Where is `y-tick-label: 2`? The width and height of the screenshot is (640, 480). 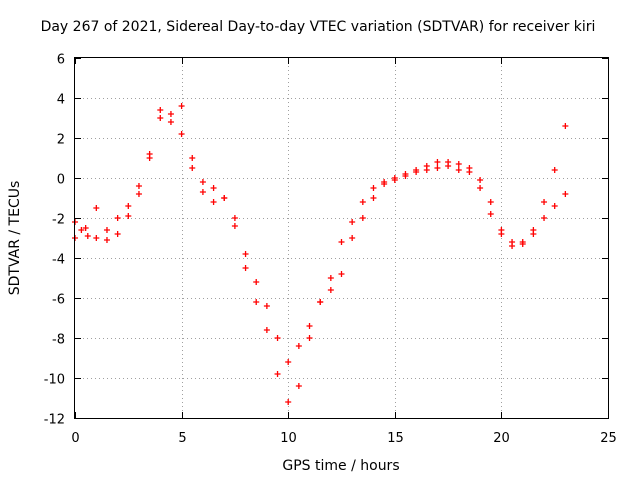 y-tick-label: 2 is located at coordinates (61, 140).